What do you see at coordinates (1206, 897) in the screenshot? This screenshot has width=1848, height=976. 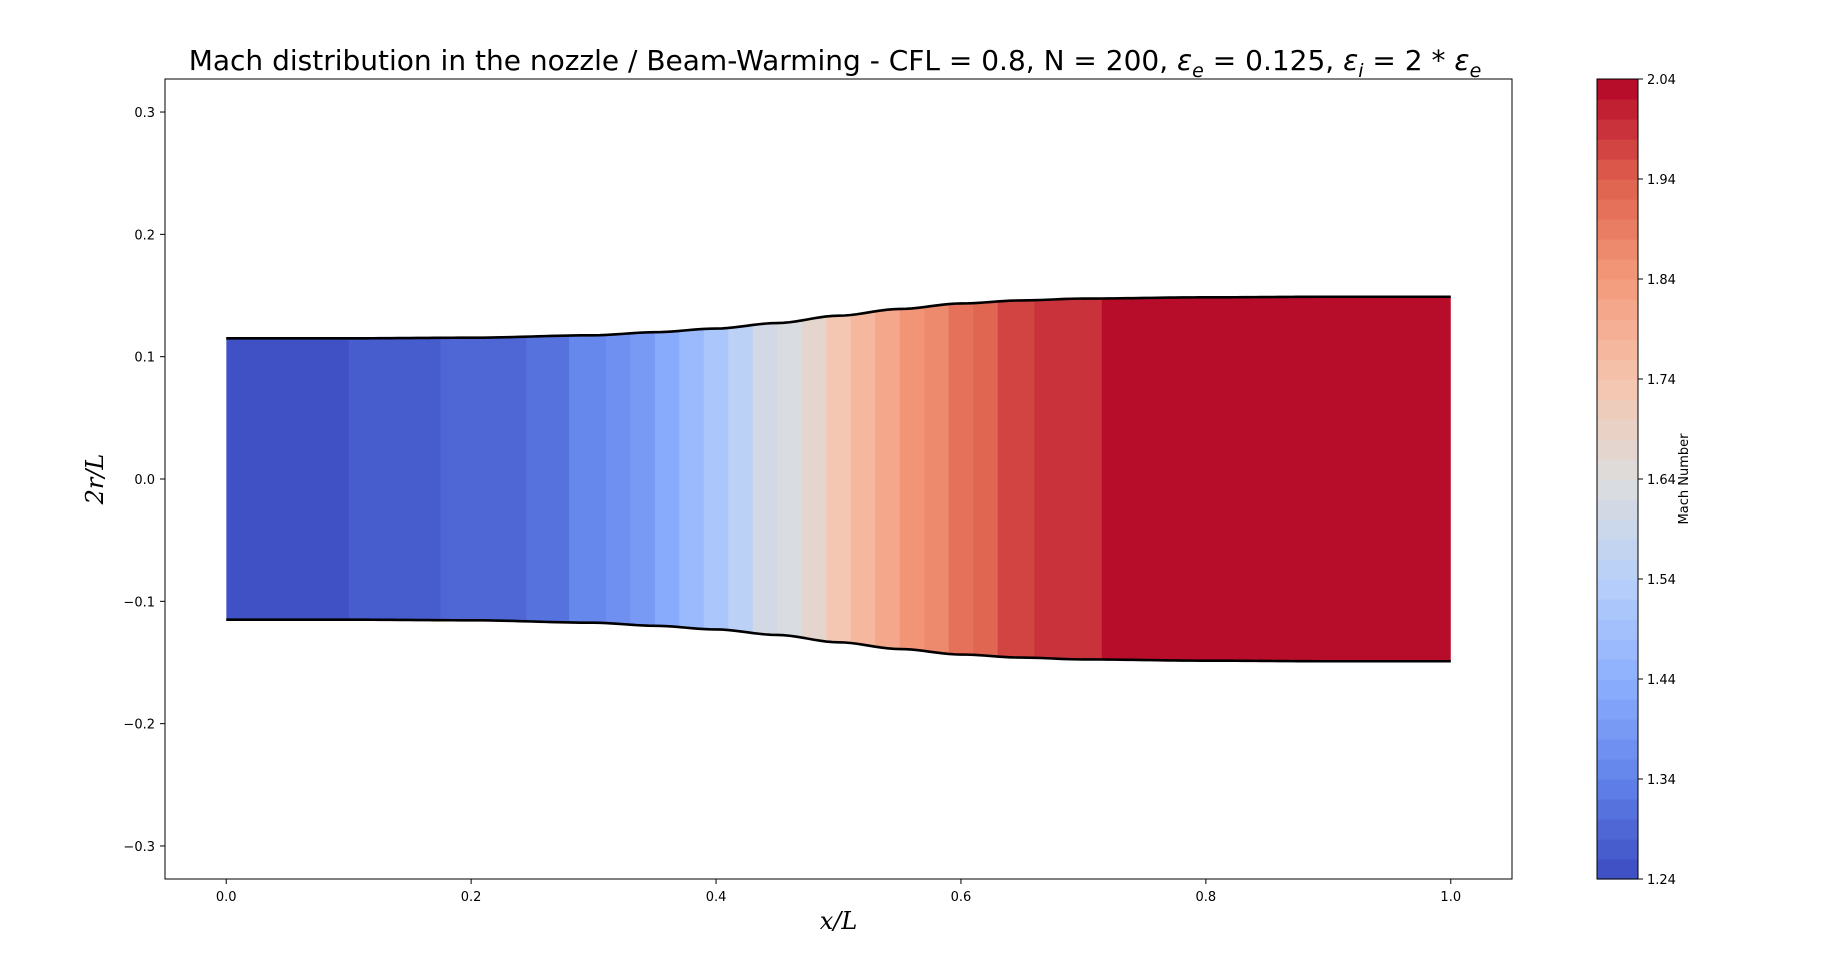 I see `x-tick-label: 0.8` at bounding box center [1206, 897].